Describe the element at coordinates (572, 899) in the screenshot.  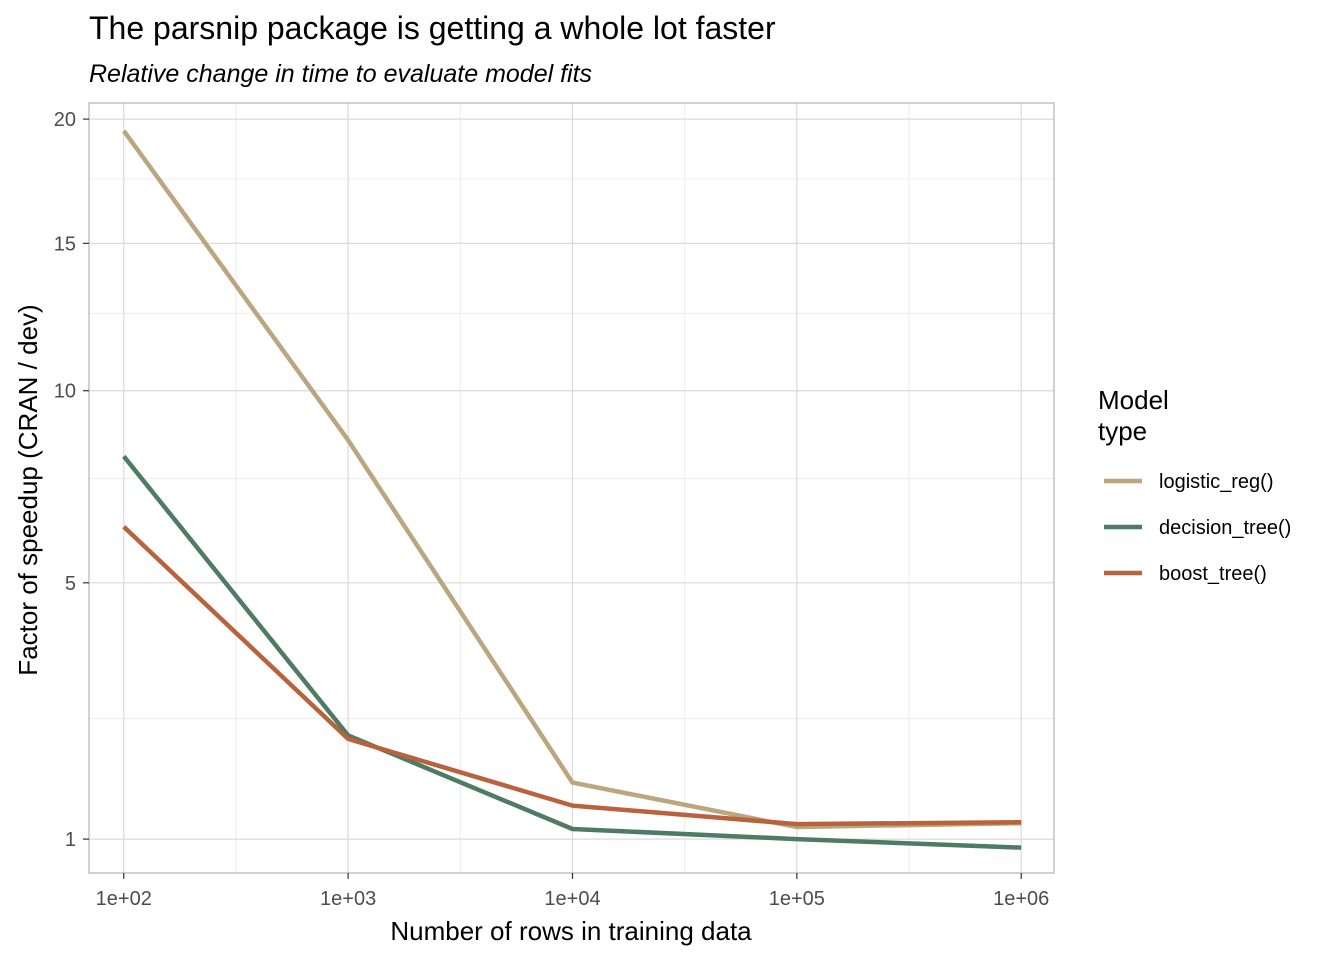
I see `x-tick-label: 1e+04` at that location.